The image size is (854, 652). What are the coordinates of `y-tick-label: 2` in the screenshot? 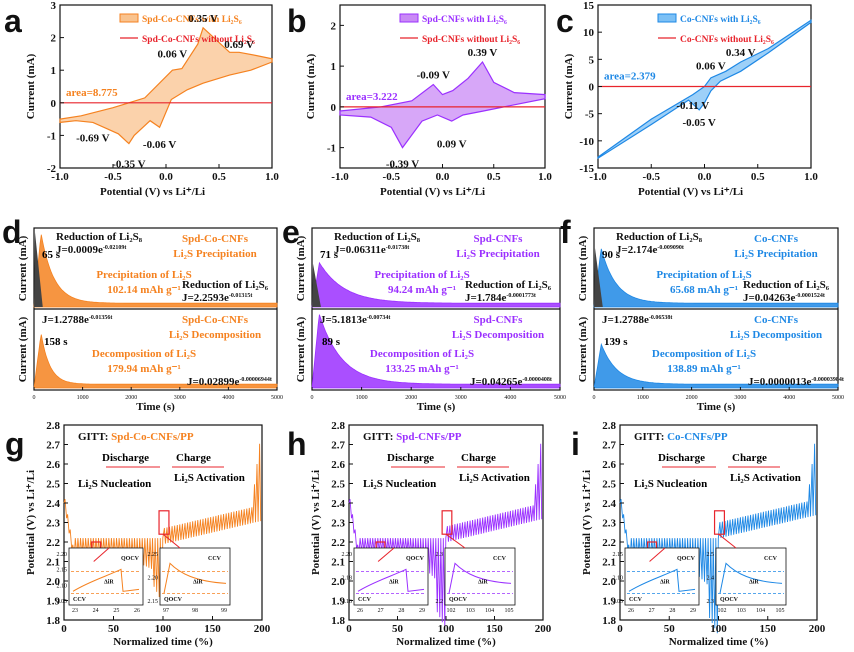 It's located at (334, 26).